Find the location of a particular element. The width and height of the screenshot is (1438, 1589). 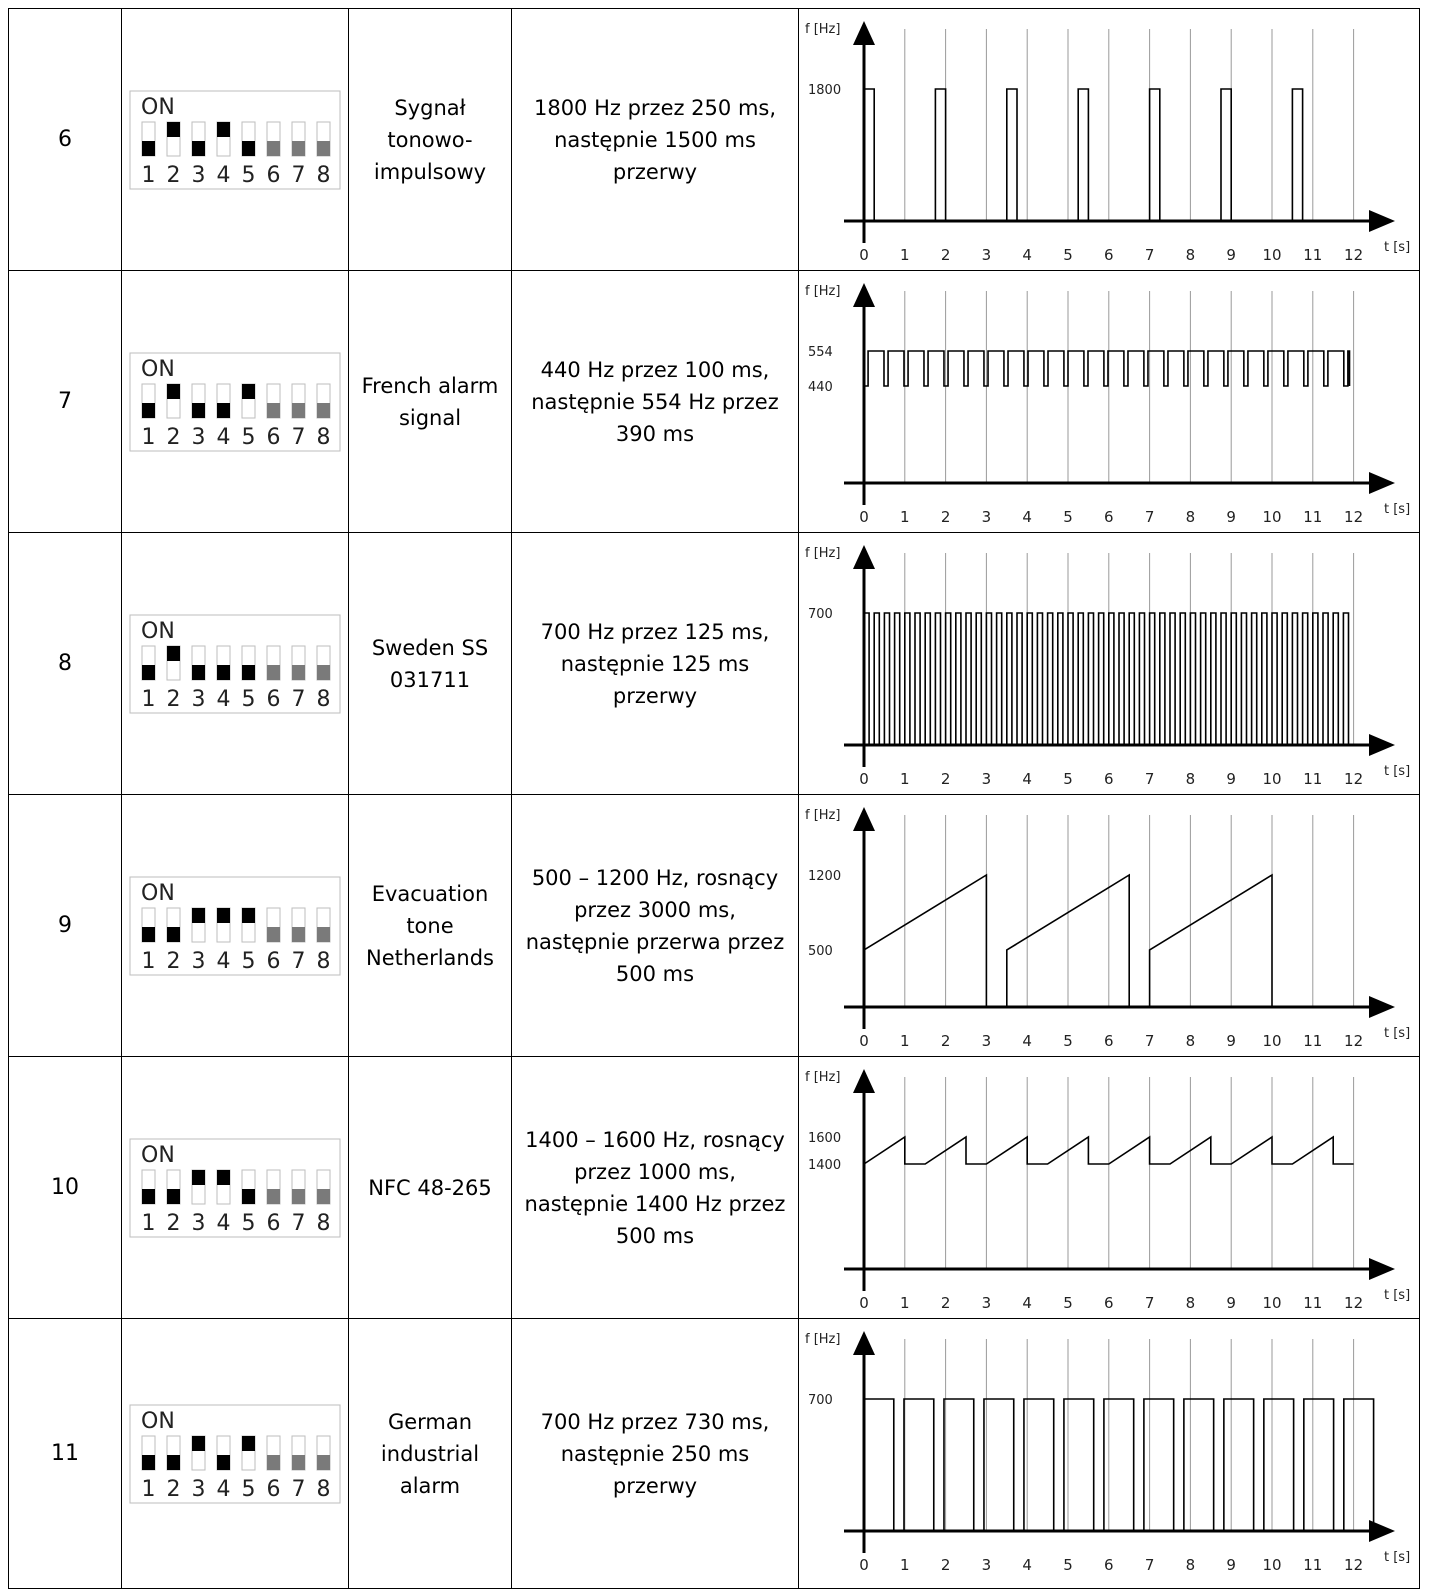

x-axis-label: t [s] is located at coordinates (1397, 771).